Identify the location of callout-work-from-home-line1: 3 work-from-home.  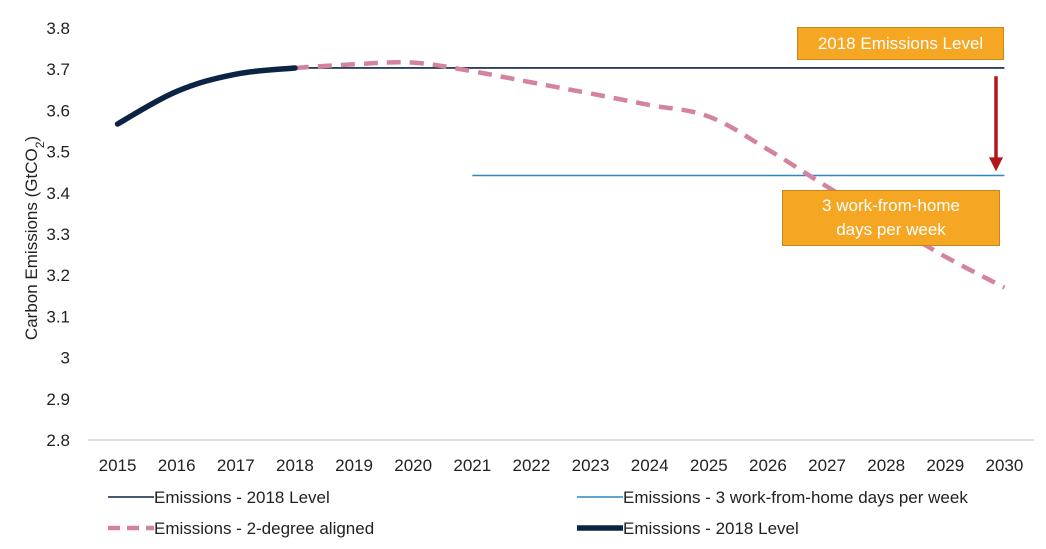
(891, 205).